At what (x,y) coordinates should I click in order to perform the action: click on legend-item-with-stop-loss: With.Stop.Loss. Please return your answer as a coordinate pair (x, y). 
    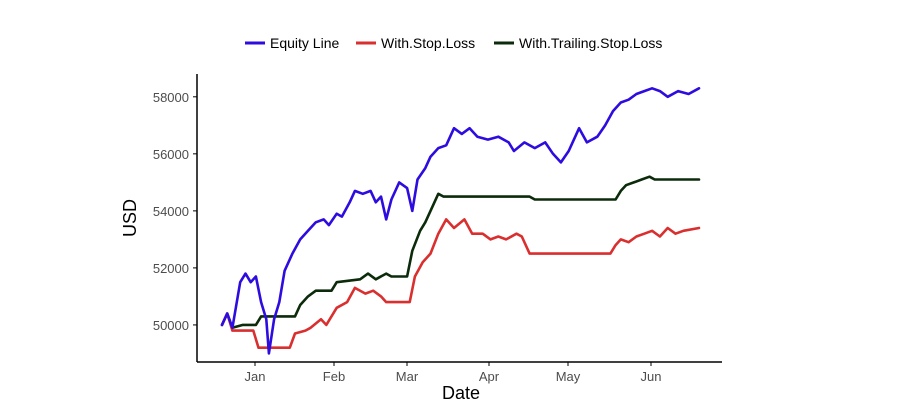
    Looking at the image, I should click on (415, 43).